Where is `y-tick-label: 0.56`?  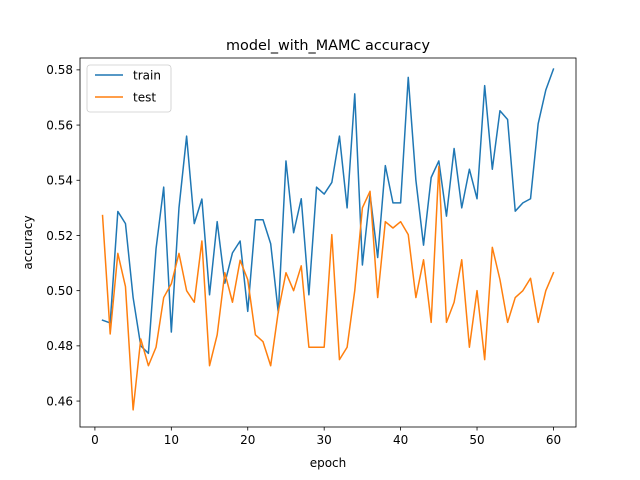
y-tick-label: 0.56 is located at coordinates (59, 125).